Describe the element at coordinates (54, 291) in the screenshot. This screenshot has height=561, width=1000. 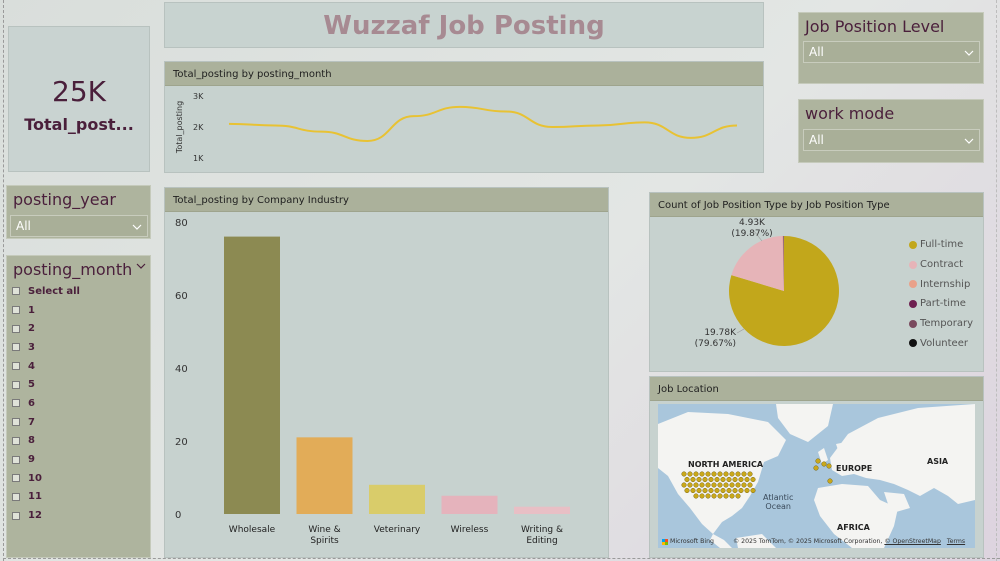
I see `month-option-label: Select all` at that location.